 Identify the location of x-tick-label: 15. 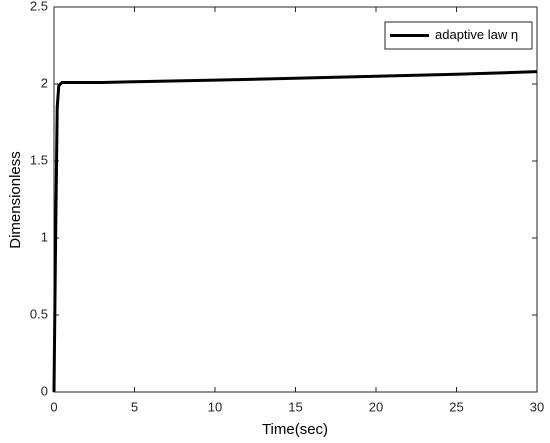
(295, 406).